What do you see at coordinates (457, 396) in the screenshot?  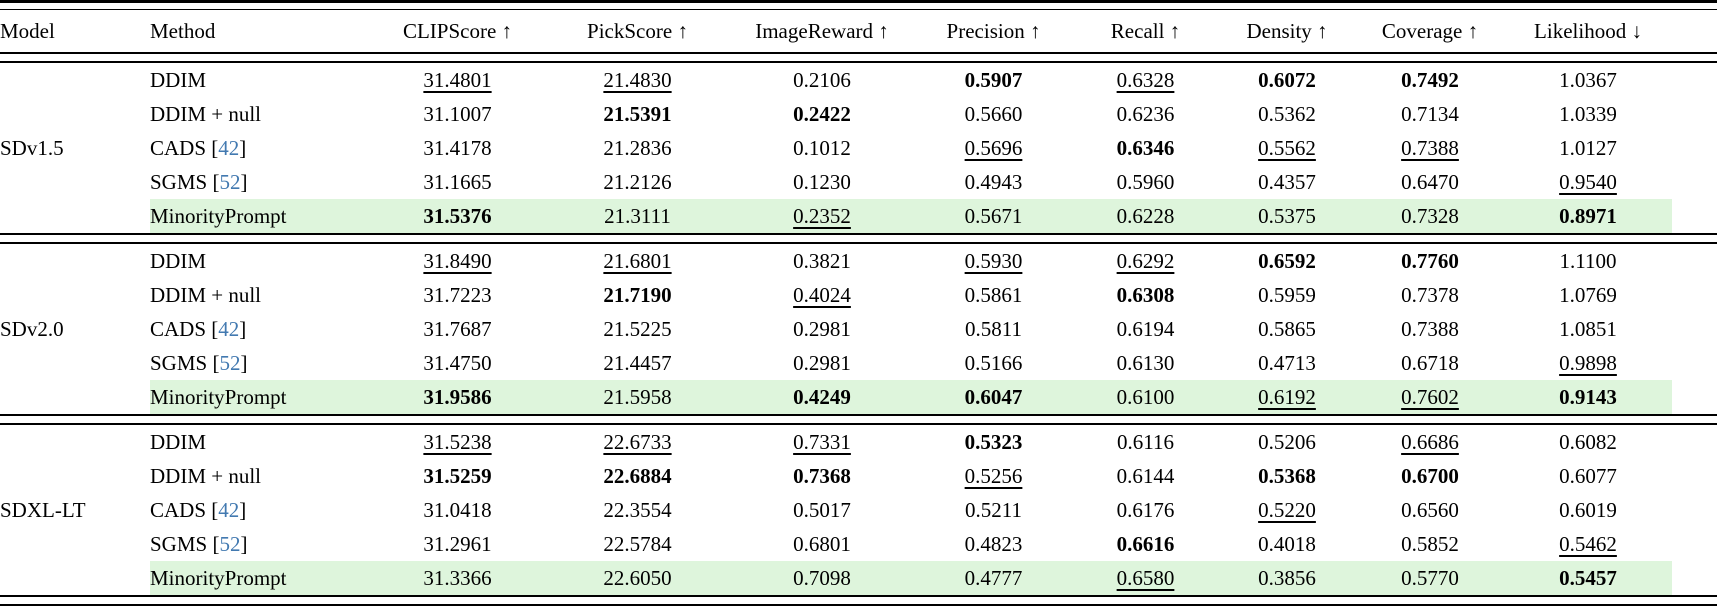 I see `metric-value: 31.9586` at bounding box center [457, 396].